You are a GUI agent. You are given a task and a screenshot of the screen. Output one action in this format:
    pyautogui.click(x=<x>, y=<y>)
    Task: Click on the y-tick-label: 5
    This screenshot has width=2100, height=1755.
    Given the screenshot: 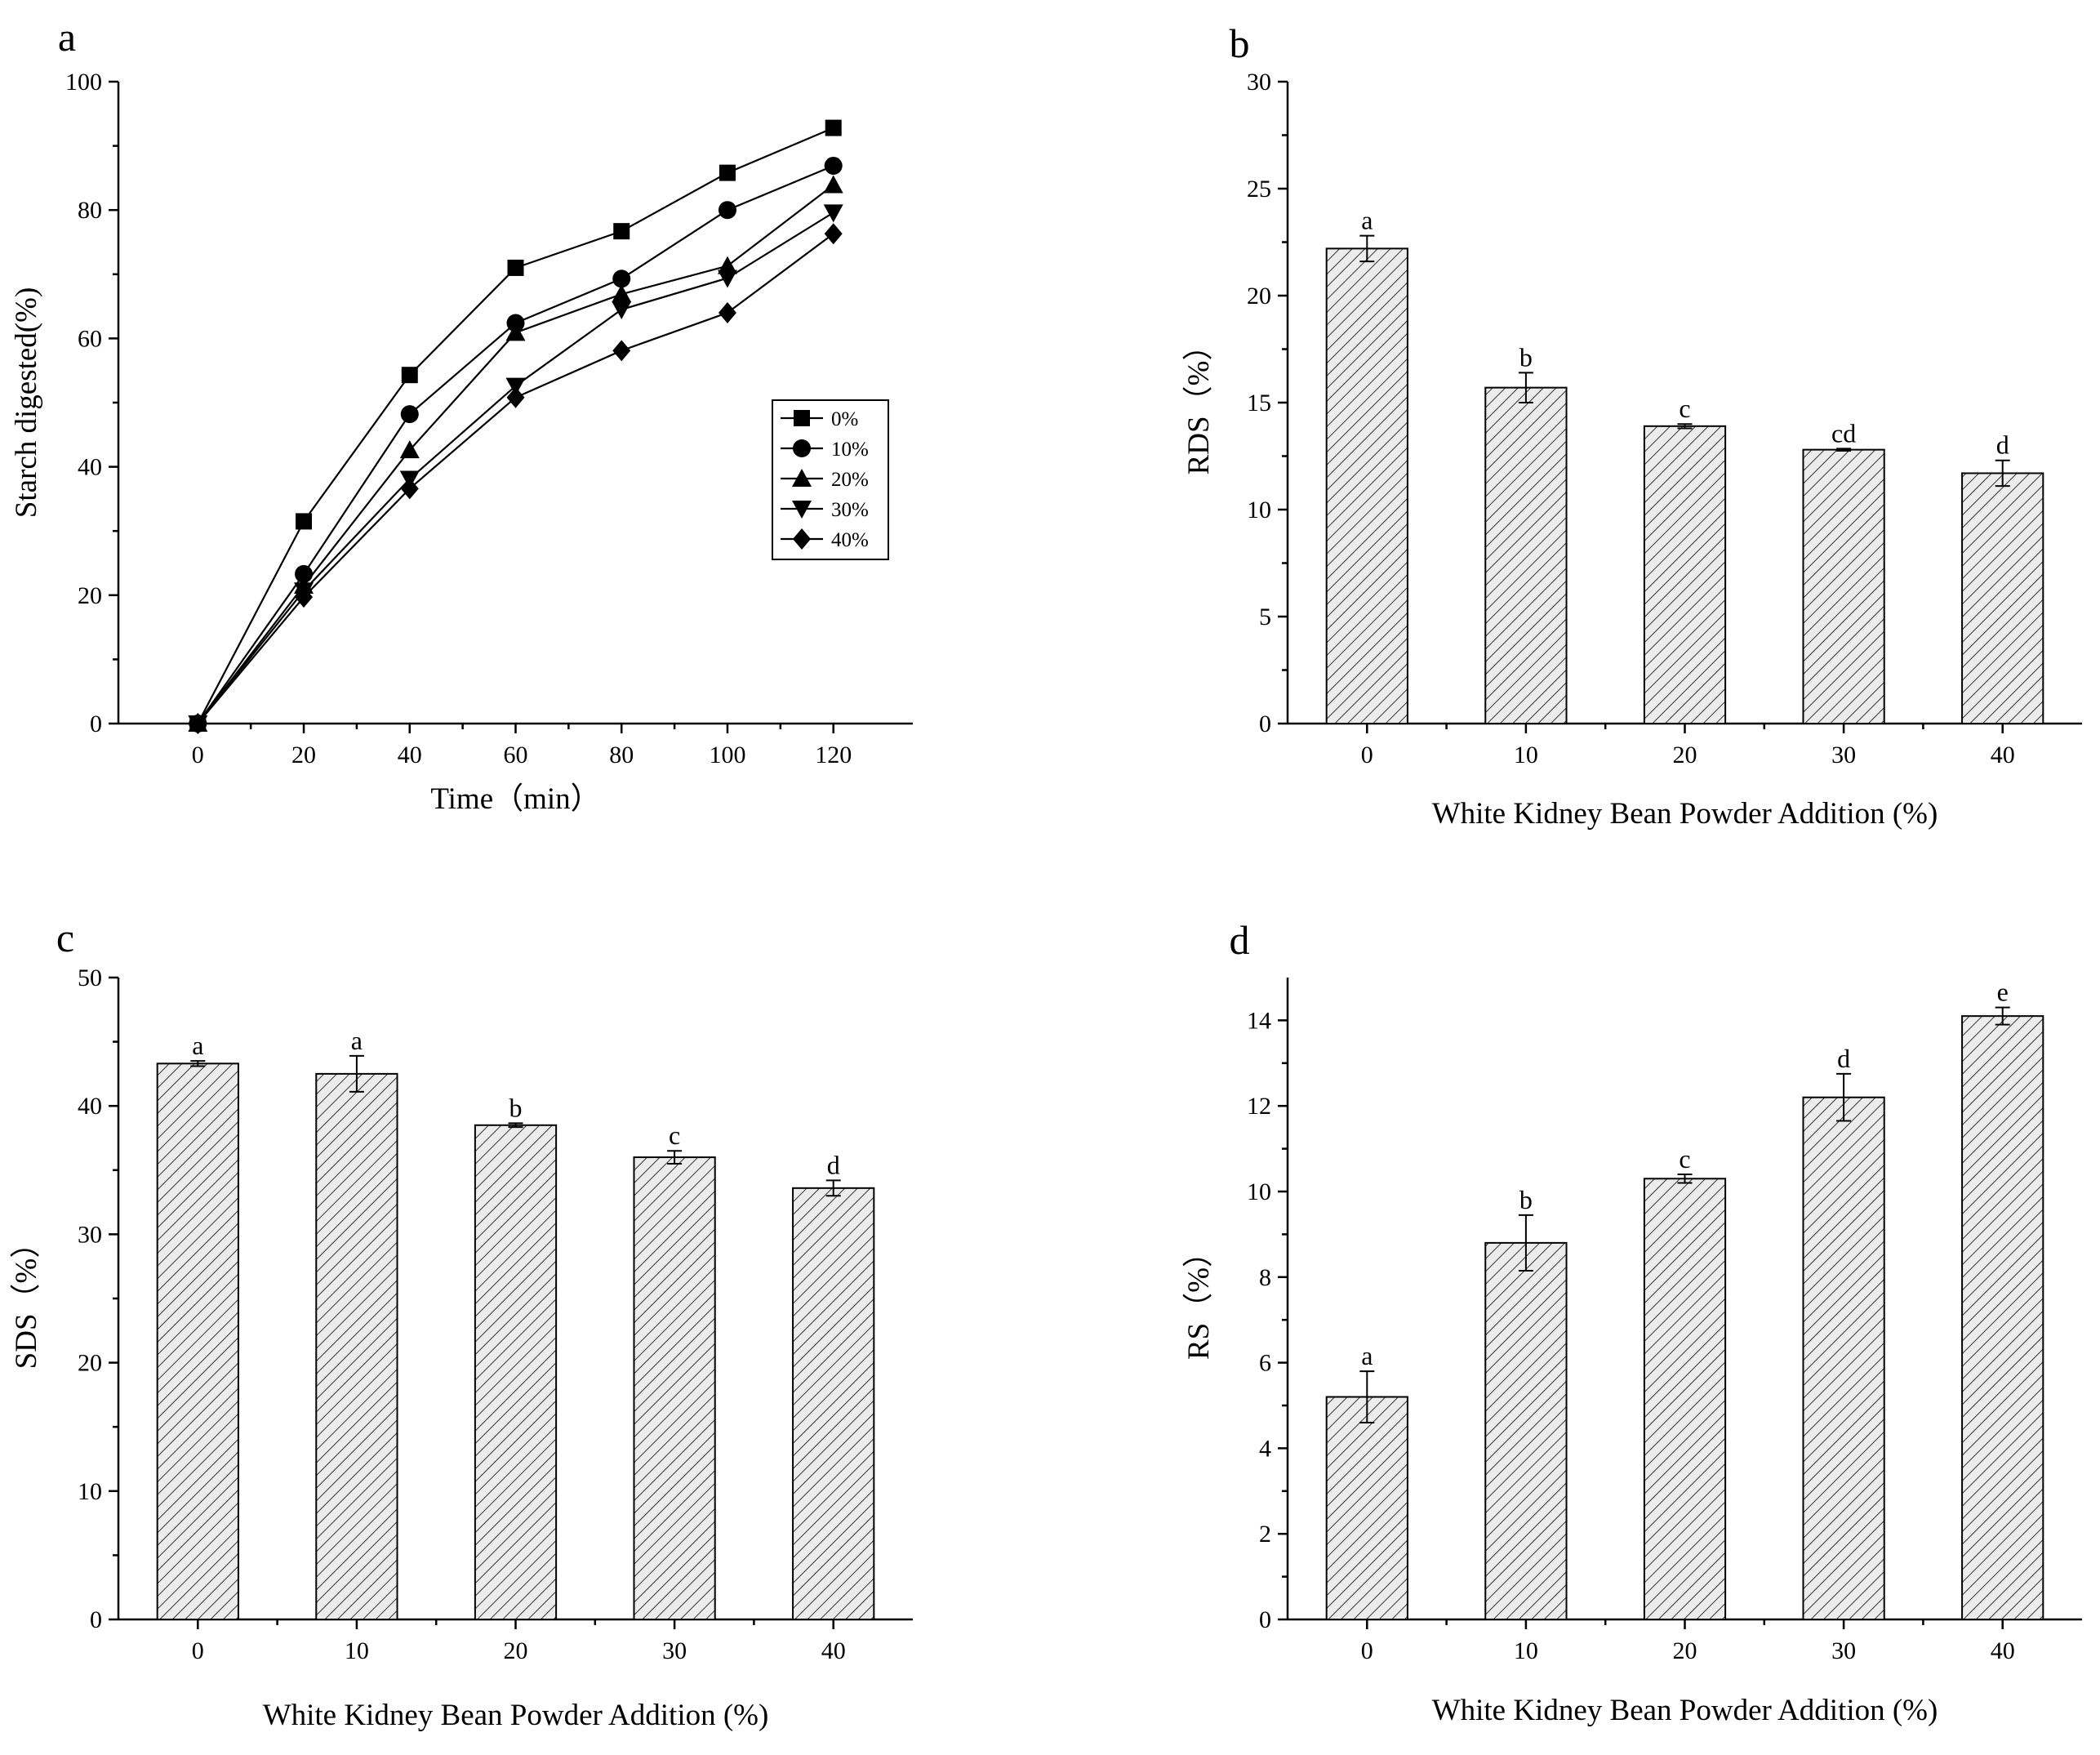 What is the action you would take?
    pyautogui.click(x=1265, y=617)
    